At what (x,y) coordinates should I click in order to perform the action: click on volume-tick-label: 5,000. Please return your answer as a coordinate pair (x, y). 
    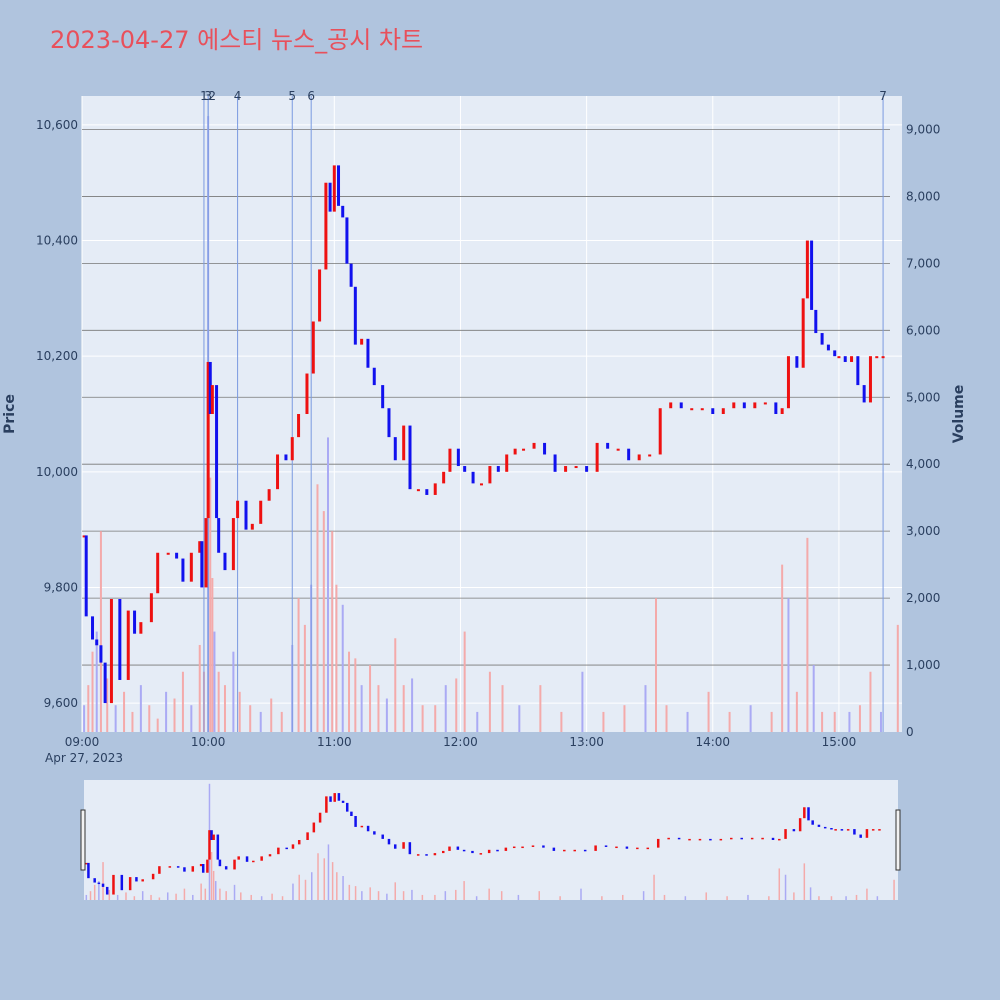
    Looking at the image, I should click on (923, 397).